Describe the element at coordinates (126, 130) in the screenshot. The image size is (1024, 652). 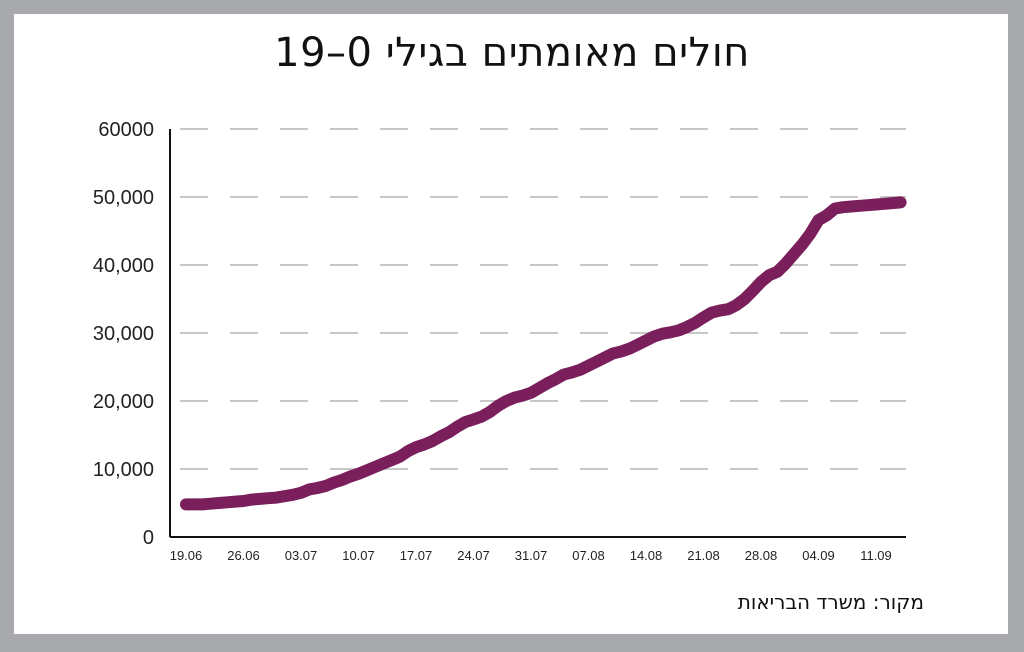
I see `y-tick-label: 60000` at that location.